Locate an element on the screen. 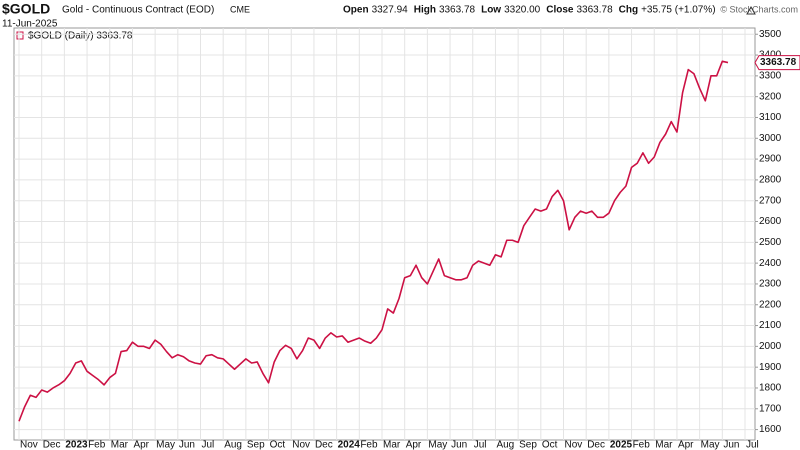  x-tick-label: 2023 is located at coordinates (76, 445).